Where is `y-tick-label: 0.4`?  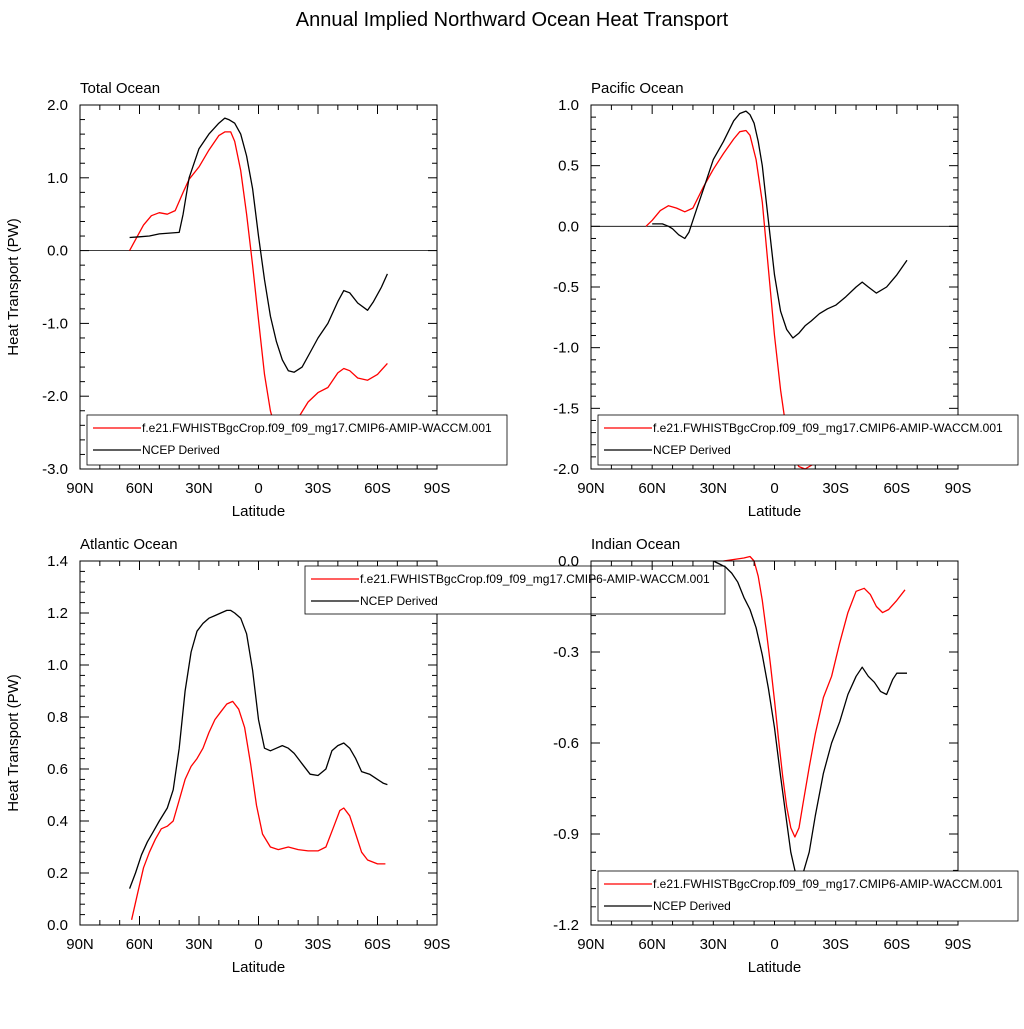 y-tick-label: 0.4 is located at coordinates (57, 821).